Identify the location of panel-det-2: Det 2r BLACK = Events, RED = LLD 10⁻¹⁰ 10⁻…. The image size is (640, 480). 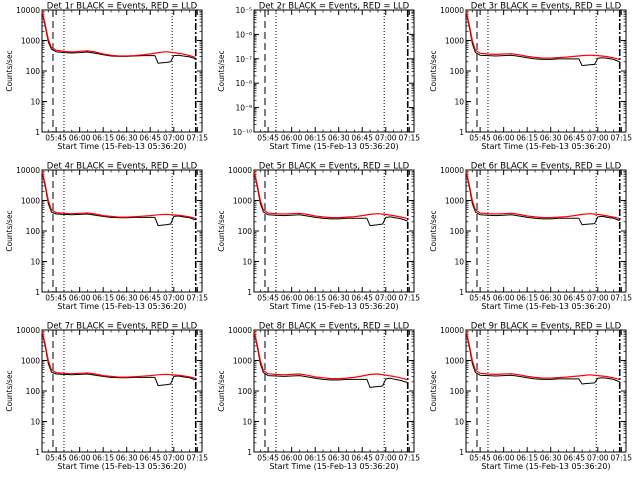
(318, 77).